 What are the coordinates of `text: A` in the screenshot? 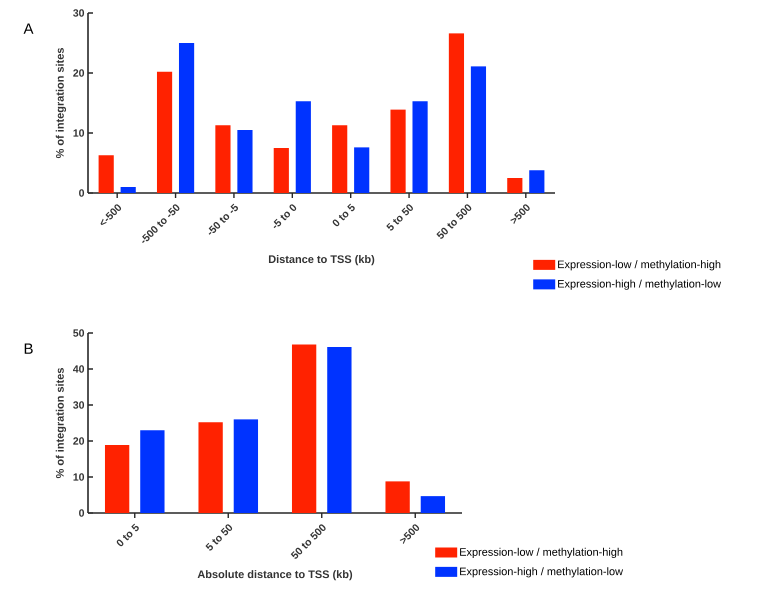 It's located at (29, 28).